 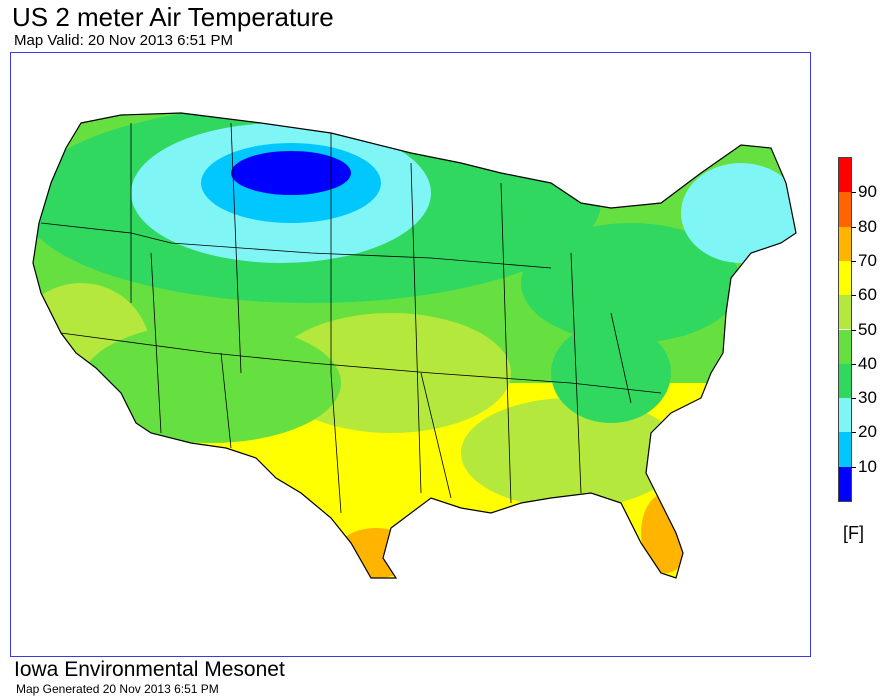 What do you see at coordinates (666, 533) in the screenshot?
I see `temp-field-70-80-florida` at bounding box center [666, 533].